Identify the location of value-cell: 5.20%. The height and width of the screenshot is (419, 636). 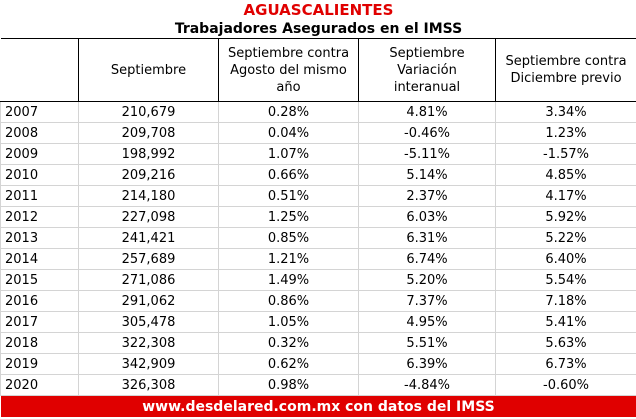
(427, 280).